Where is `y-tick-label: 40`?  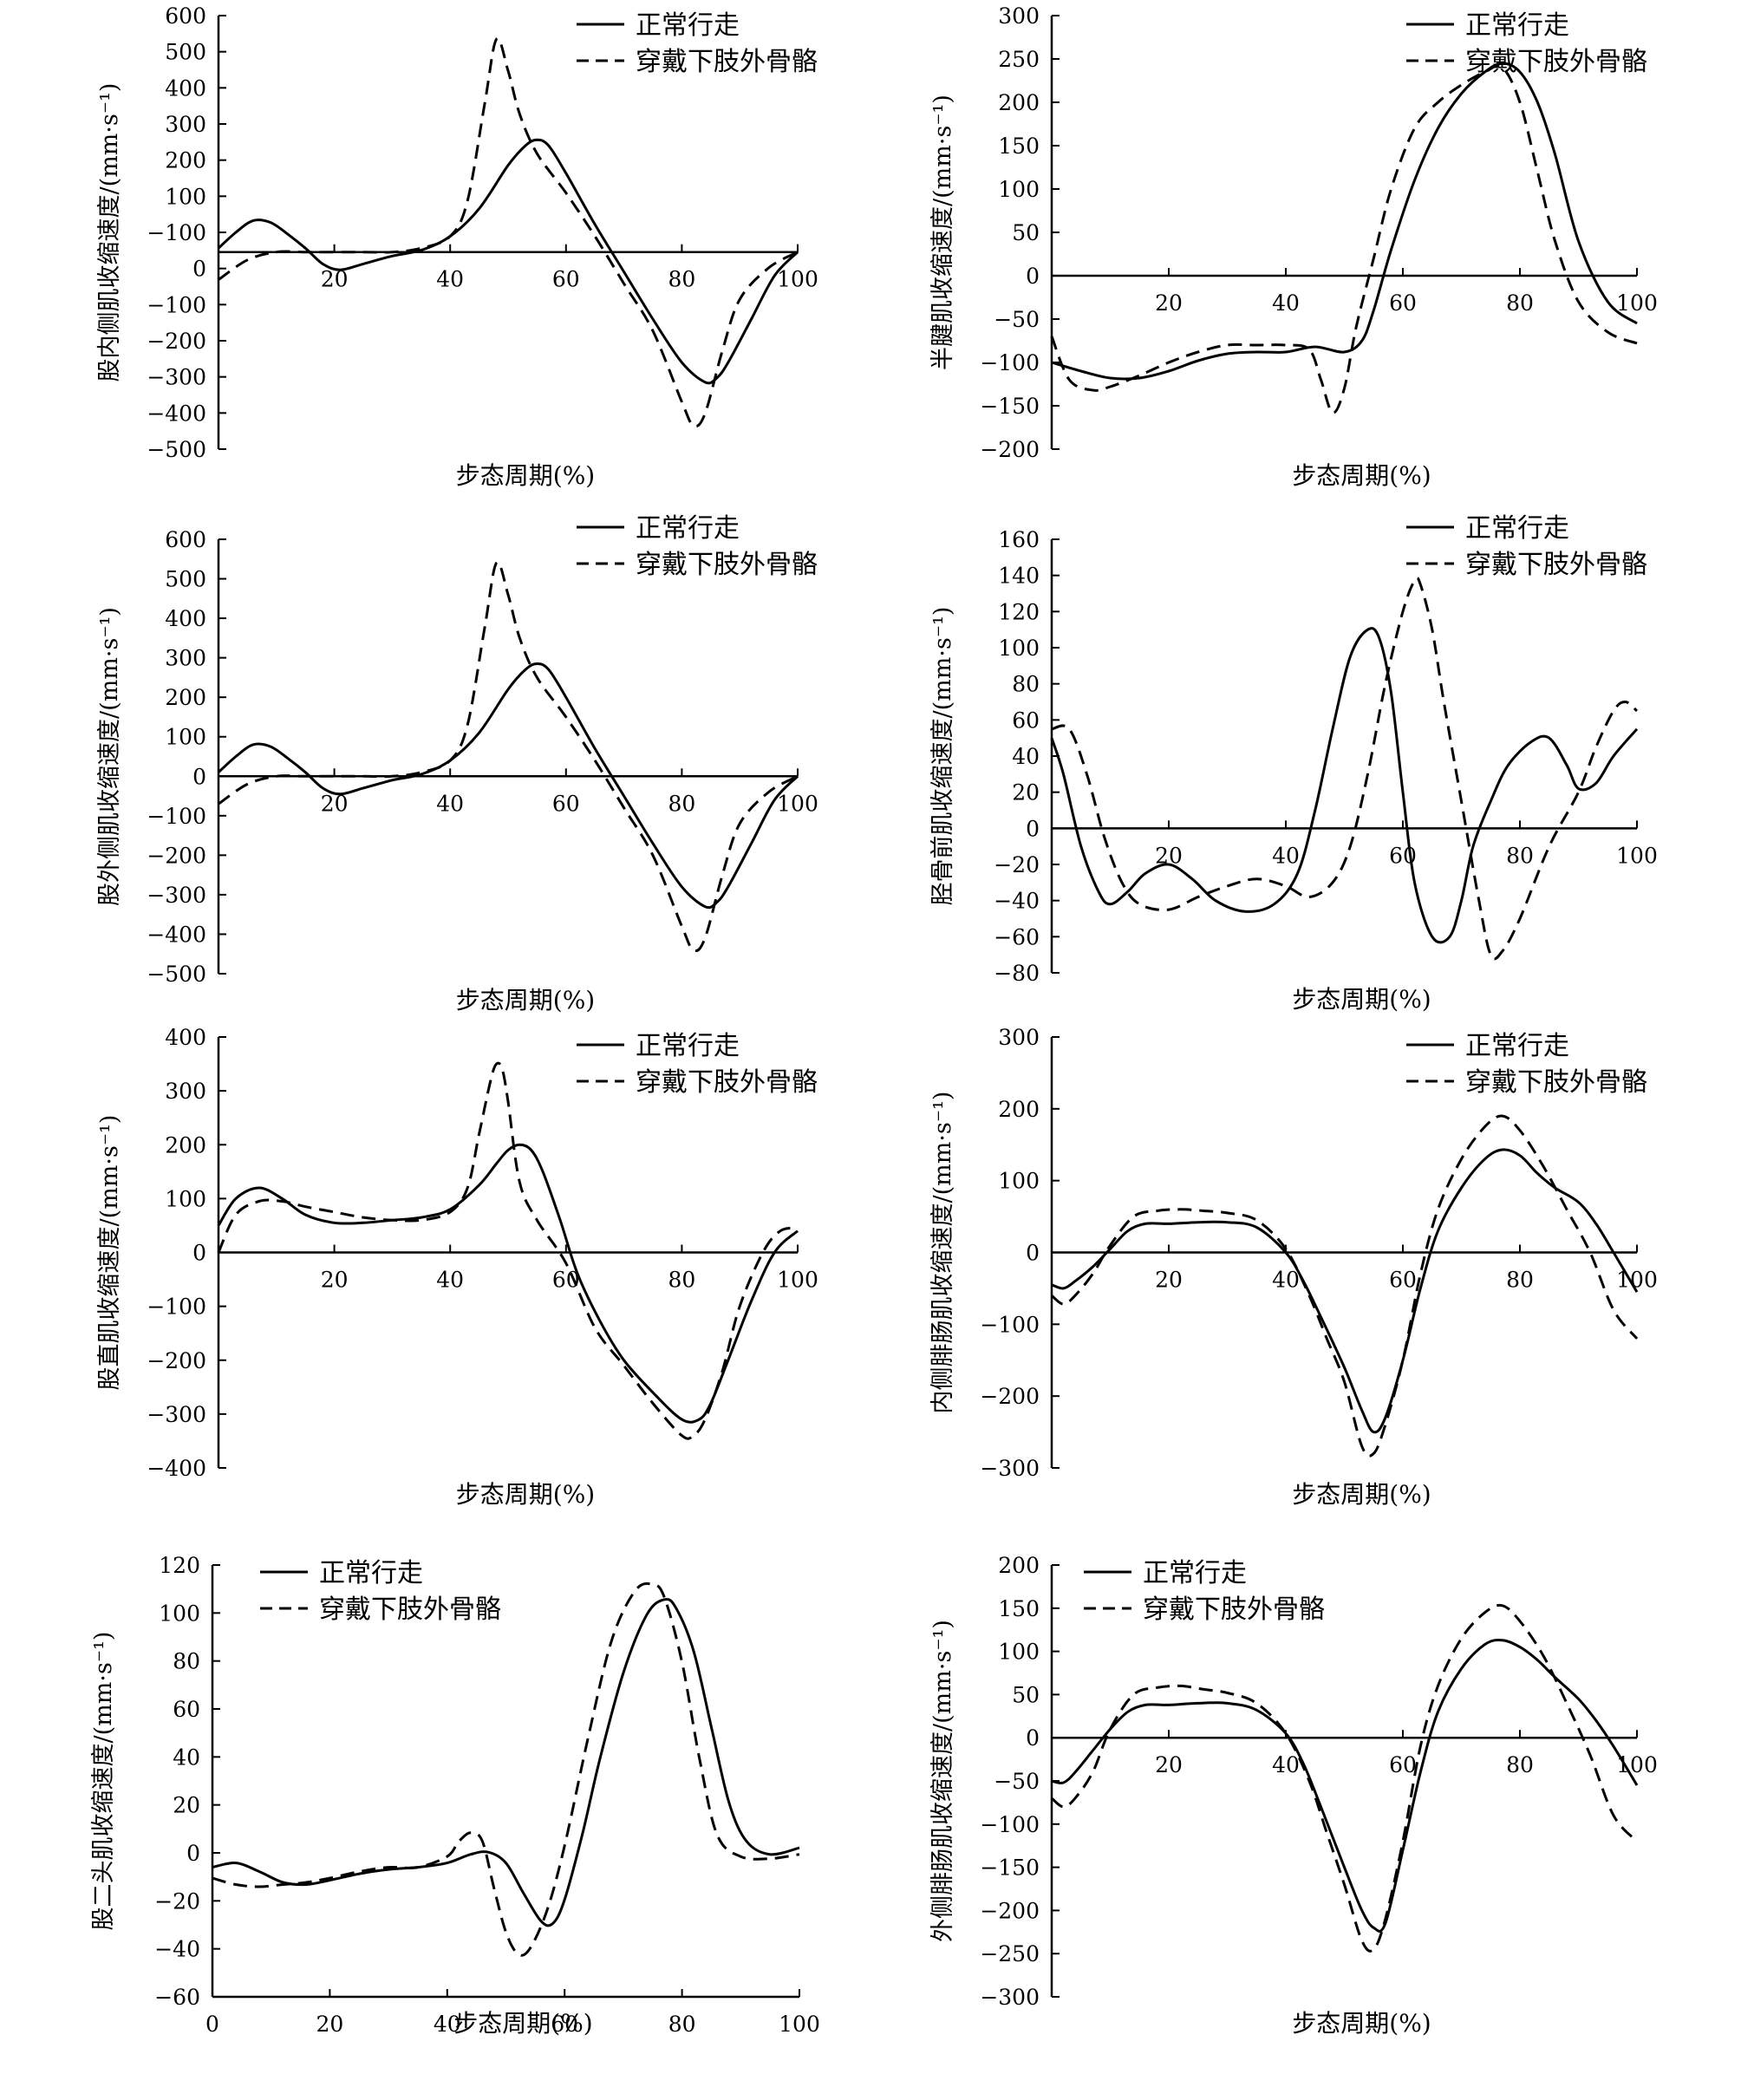 y-tick-label: 40 is located at coordinates (186, 1757).